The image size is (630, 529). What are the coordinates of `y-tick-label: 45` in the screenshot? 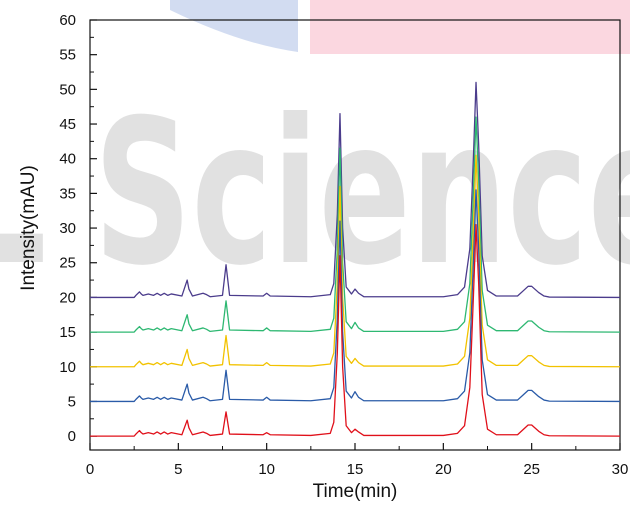 It's located at (67, 124).